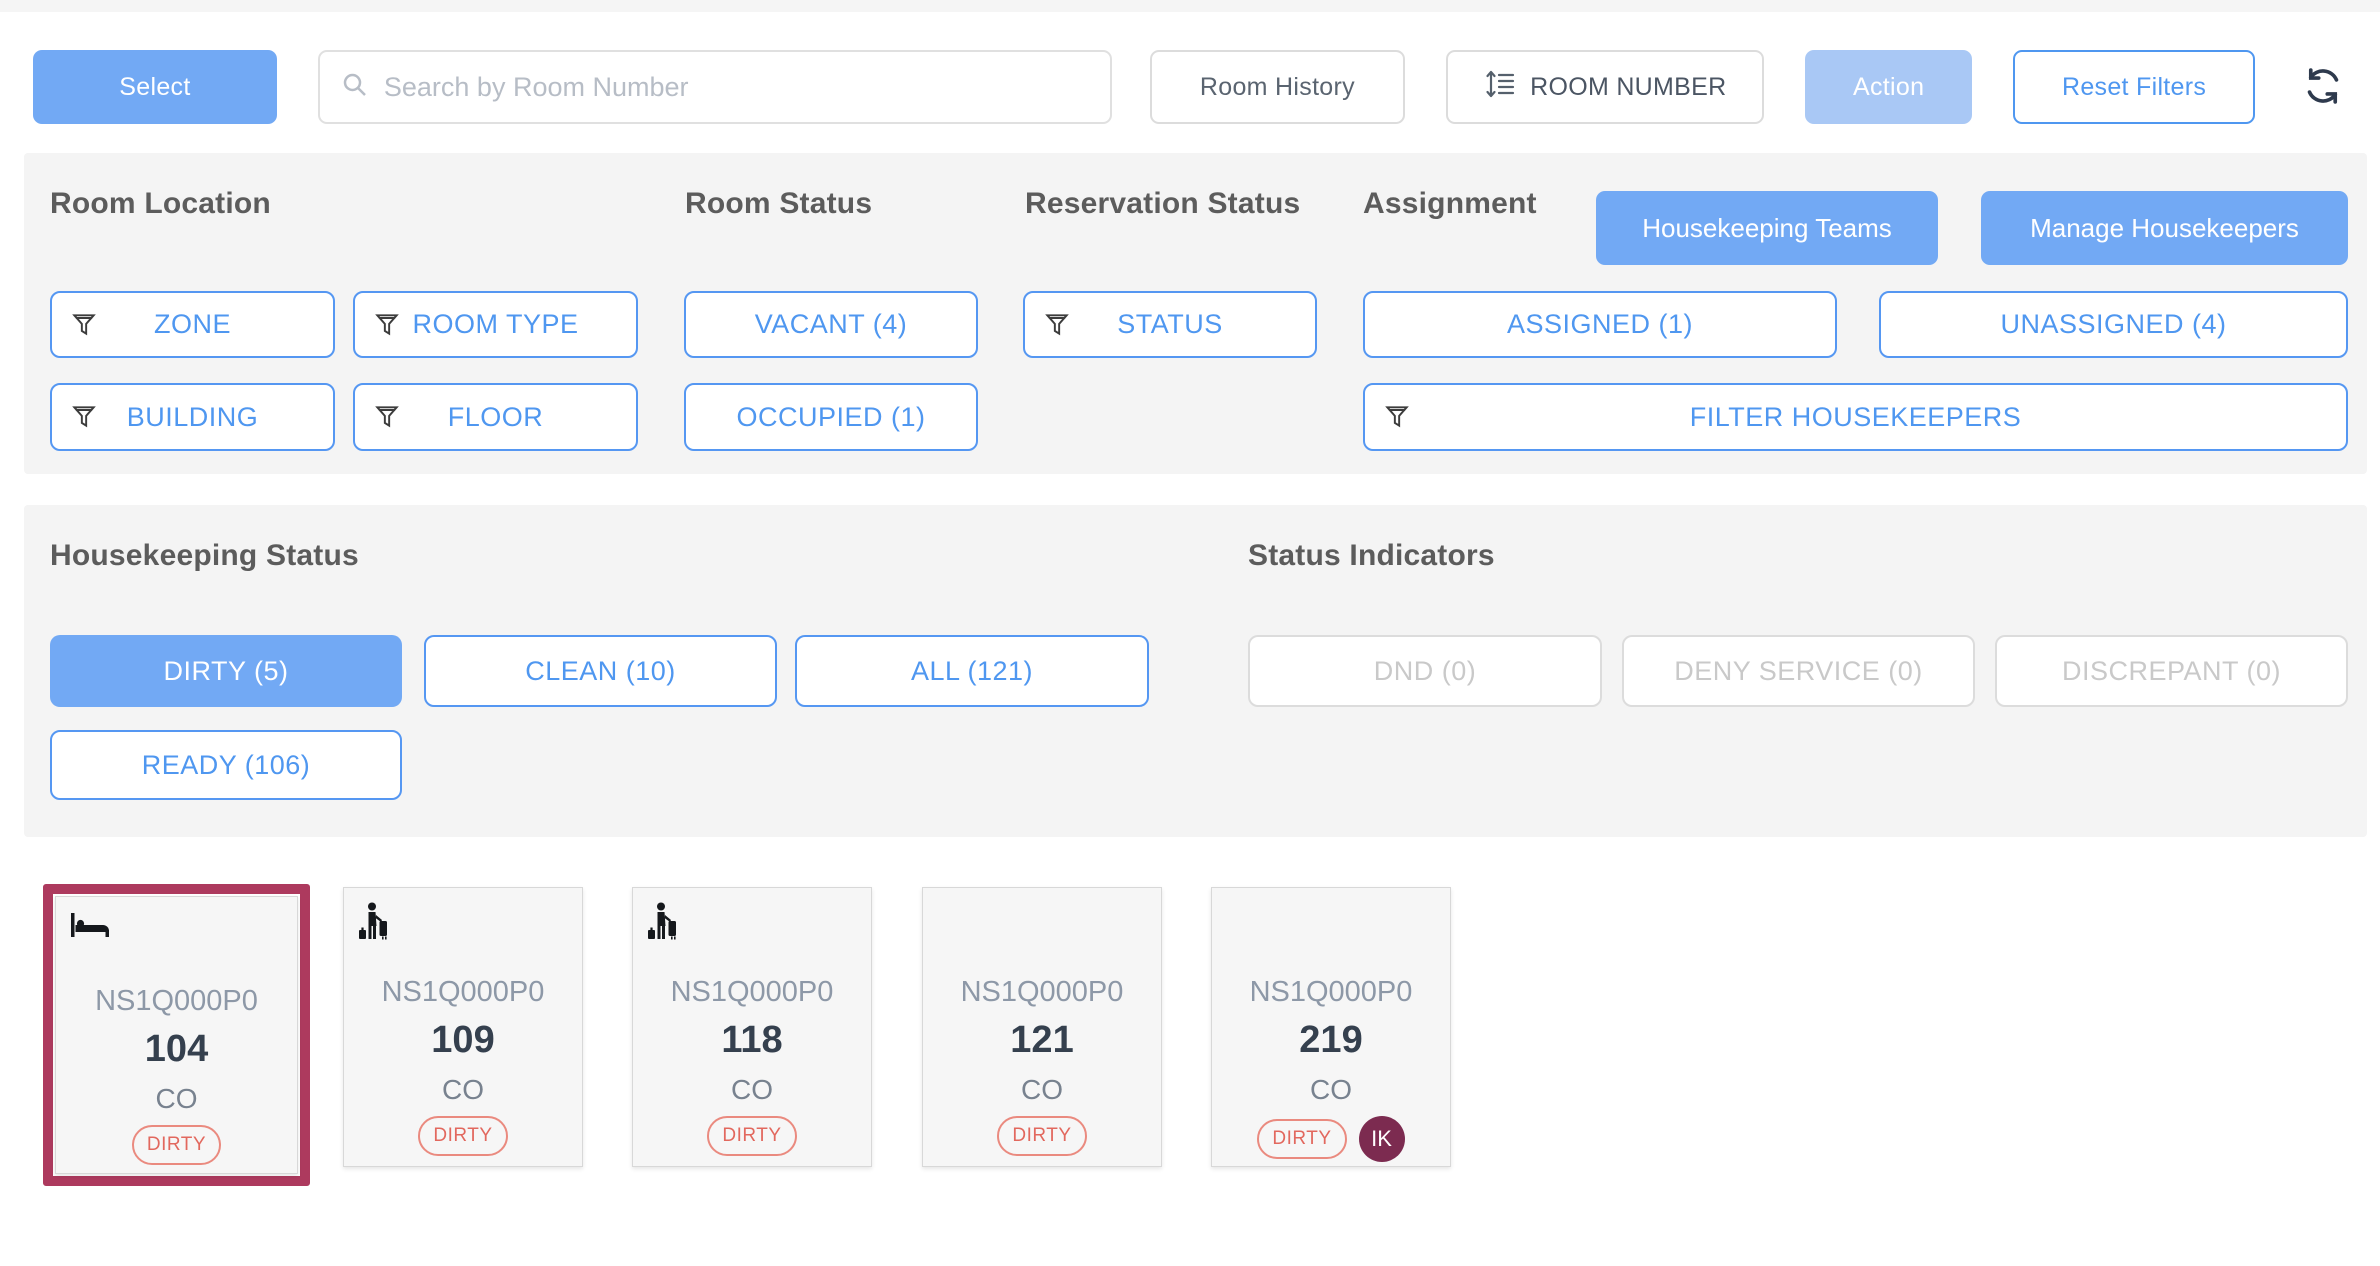  Describe the element at coordinates (2134, 87) in the screenshot. I see `reset-filters-button: Reset Filters` at that location.